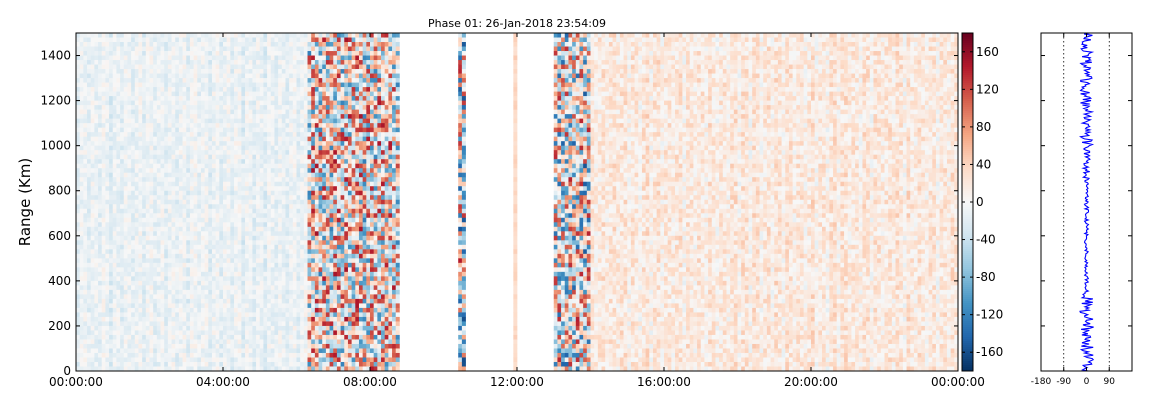 This screenshot has width=1150, height=407. Describe the element at coordinates (517, 23) in the screenshot. I see `chart-title: Phase 01: 26-Jan-2018 23:54:09` at that location.